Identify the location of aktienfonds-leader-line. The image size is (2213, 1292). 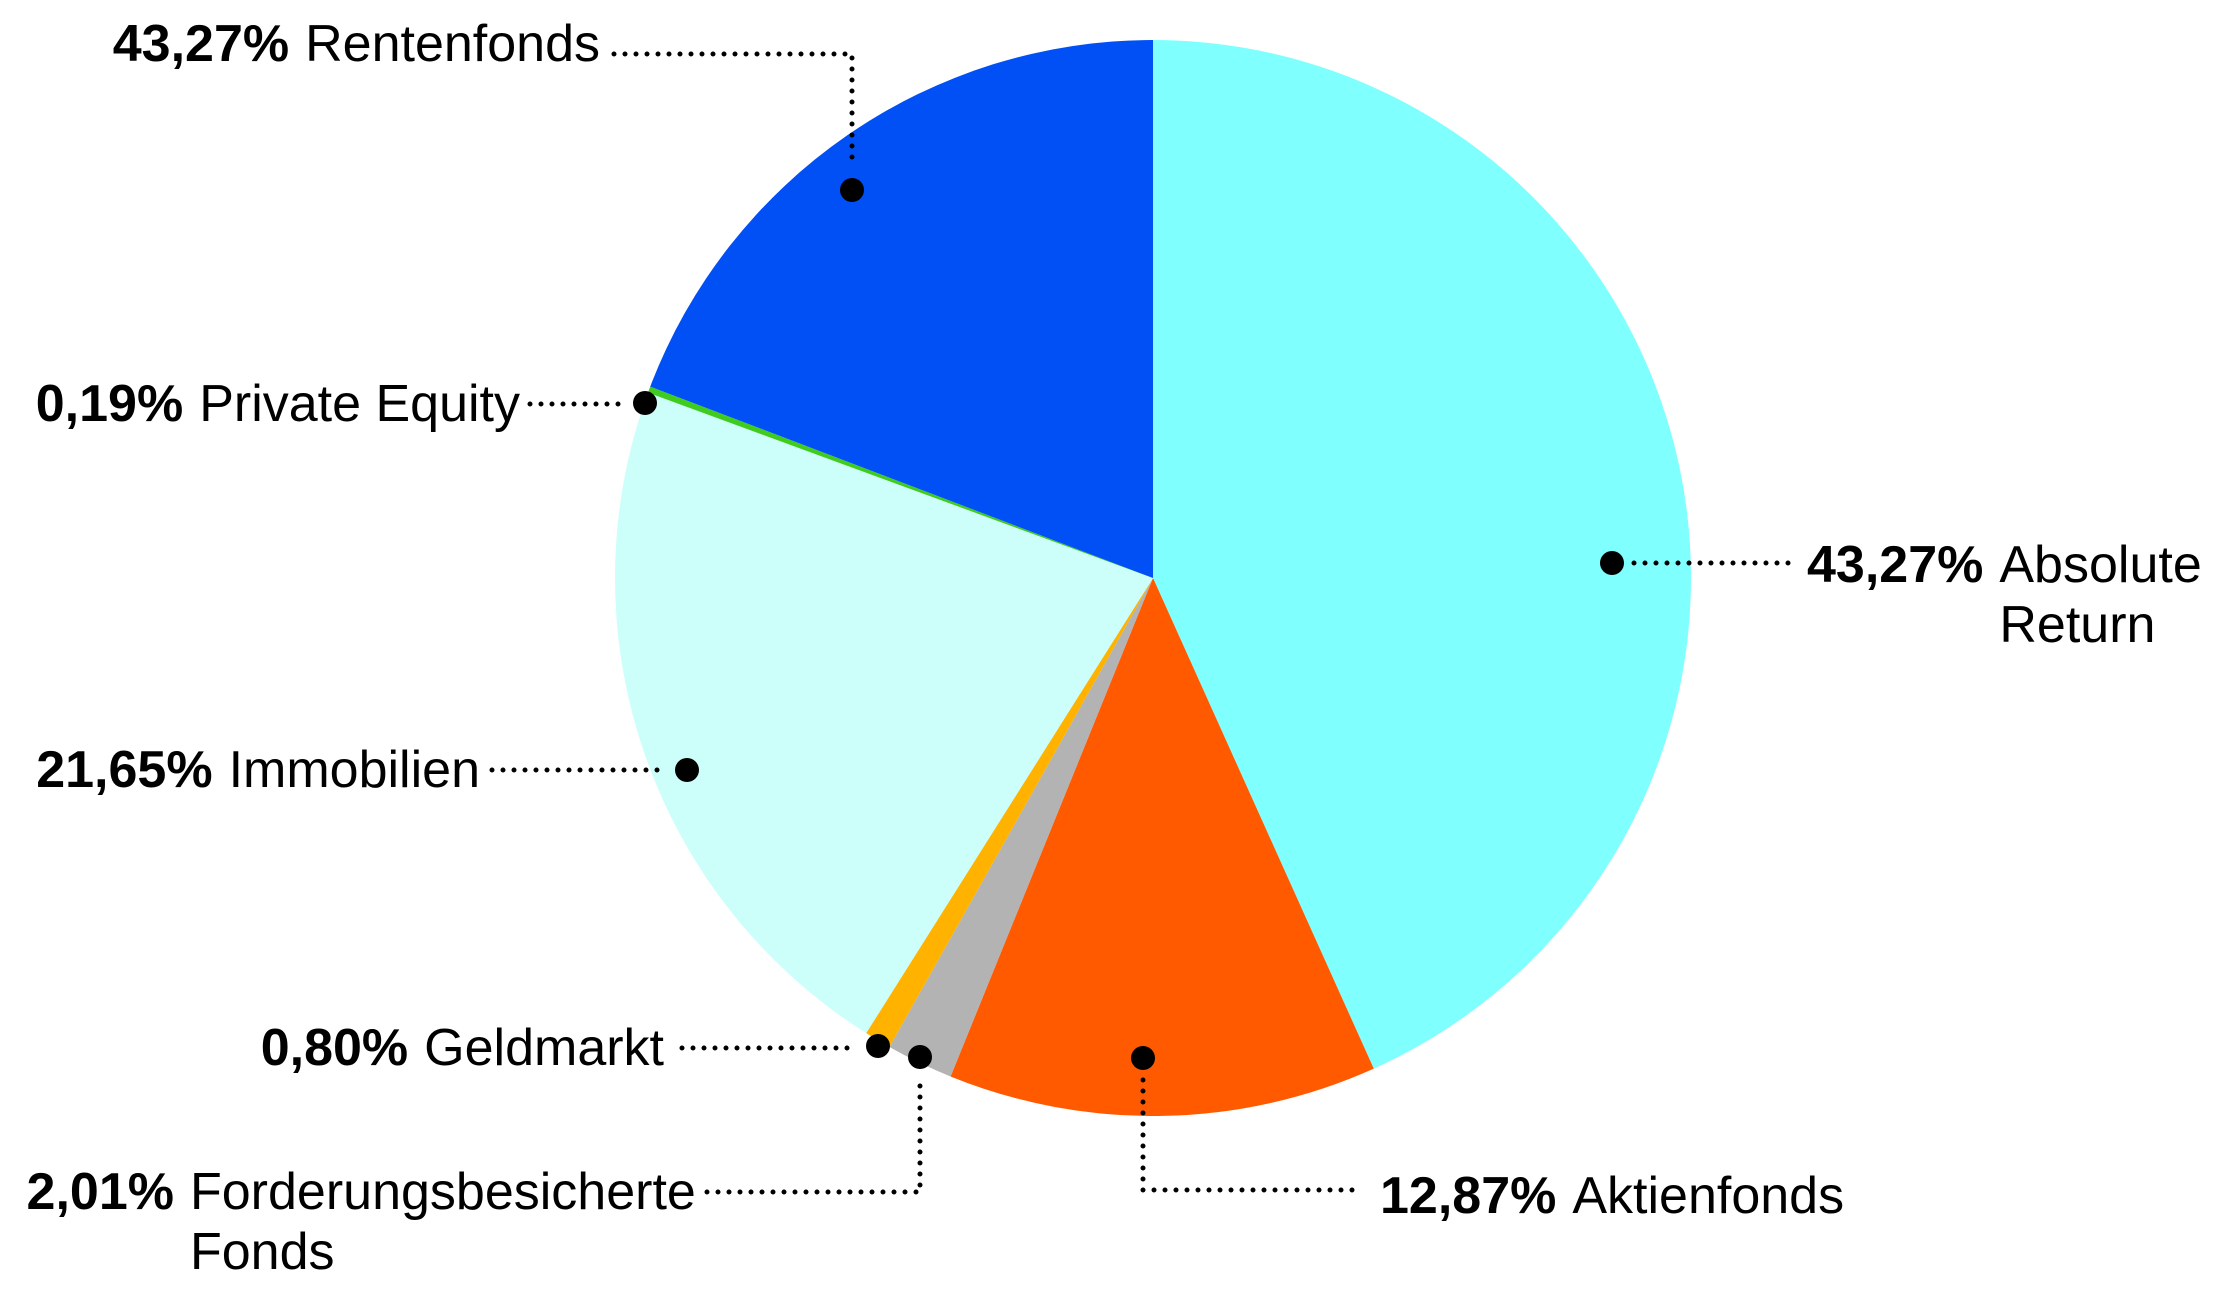
(1249, 1135).